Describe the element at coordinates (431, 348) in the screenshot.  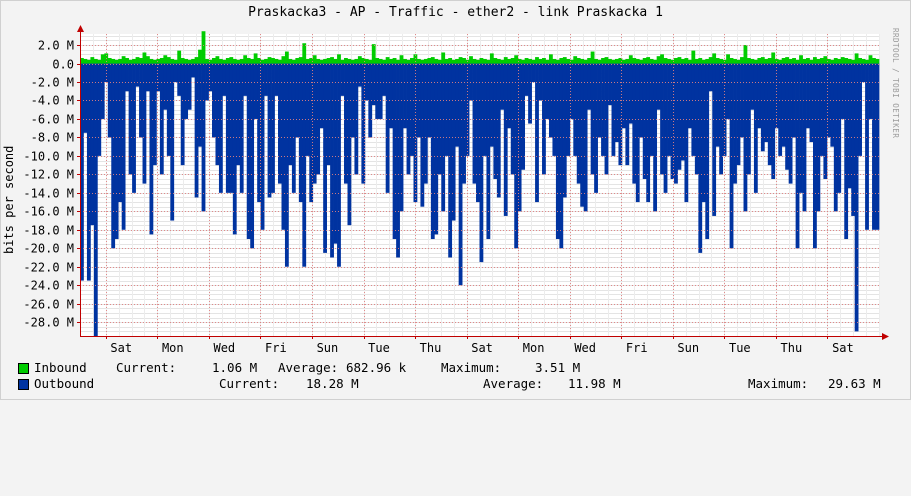
I see `x-tick-label: Thu` at that location.